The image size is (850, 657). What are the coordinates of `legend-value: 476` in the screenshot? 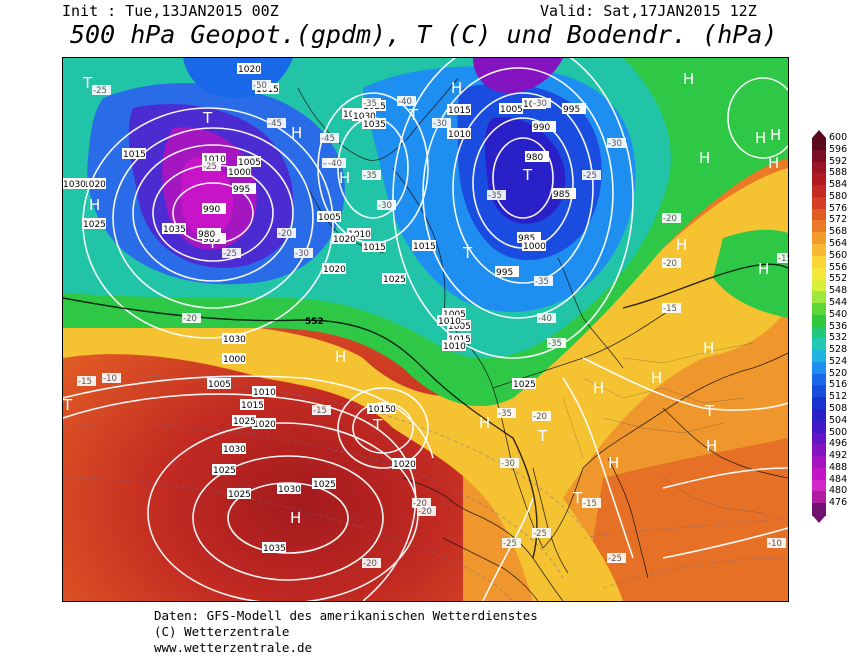 It's located at (838, 503).